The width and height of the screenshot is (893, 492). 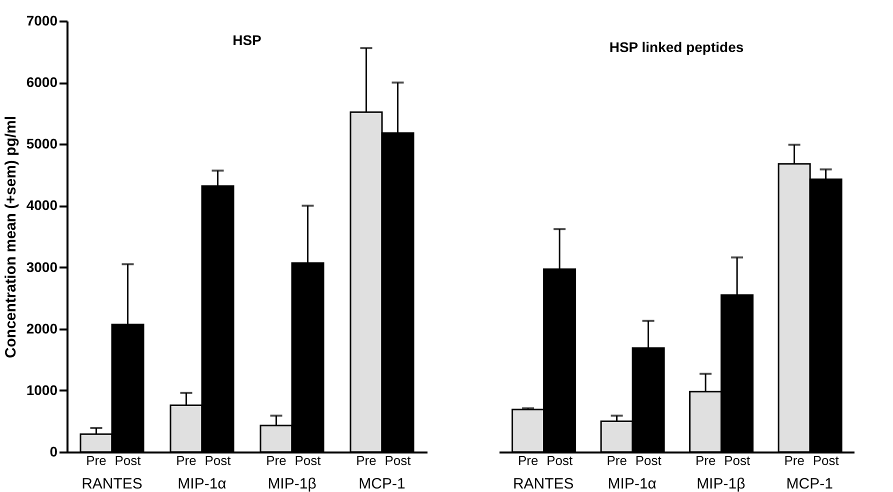 I want to click on y-tick-label: 2000, so click(x=42, y=328).